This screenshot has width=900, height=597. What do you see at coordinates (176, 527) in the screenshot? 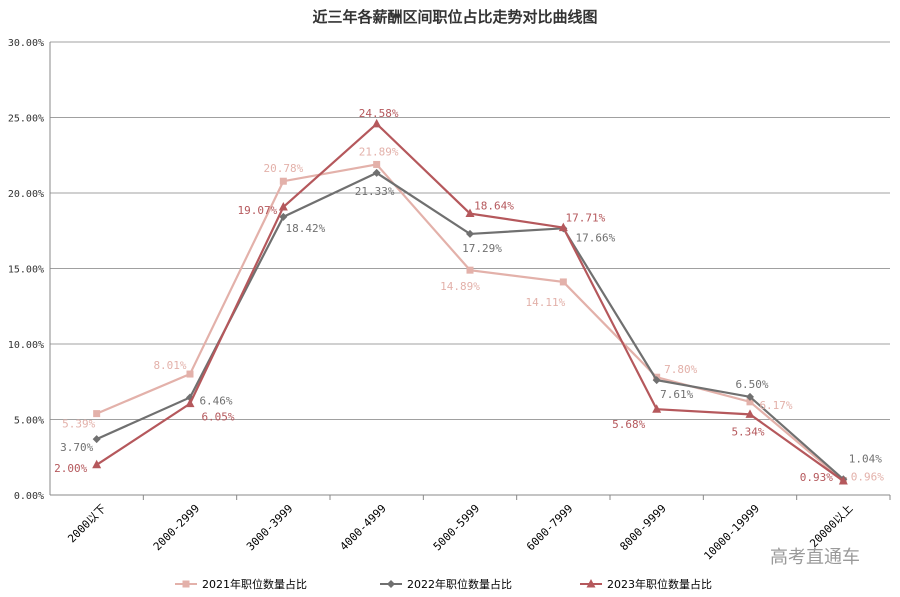
I see `x-tick-label: 2000-2999` at bounding box center [176, 527].